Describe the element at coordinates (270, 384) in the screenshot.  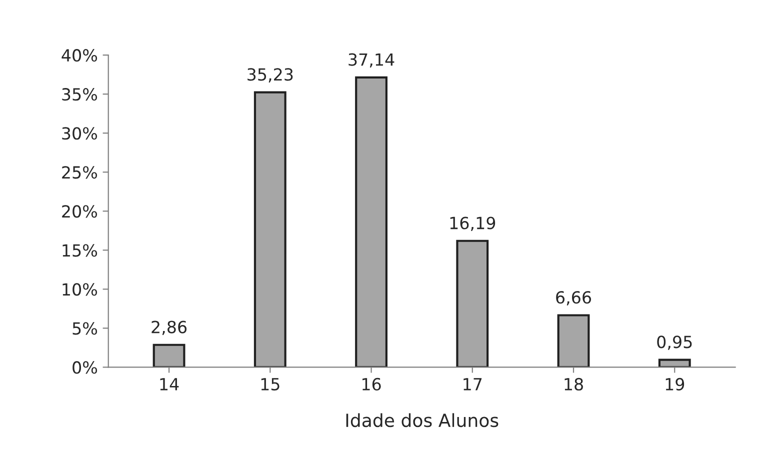
I see `x-tick-label: 15` at that location.